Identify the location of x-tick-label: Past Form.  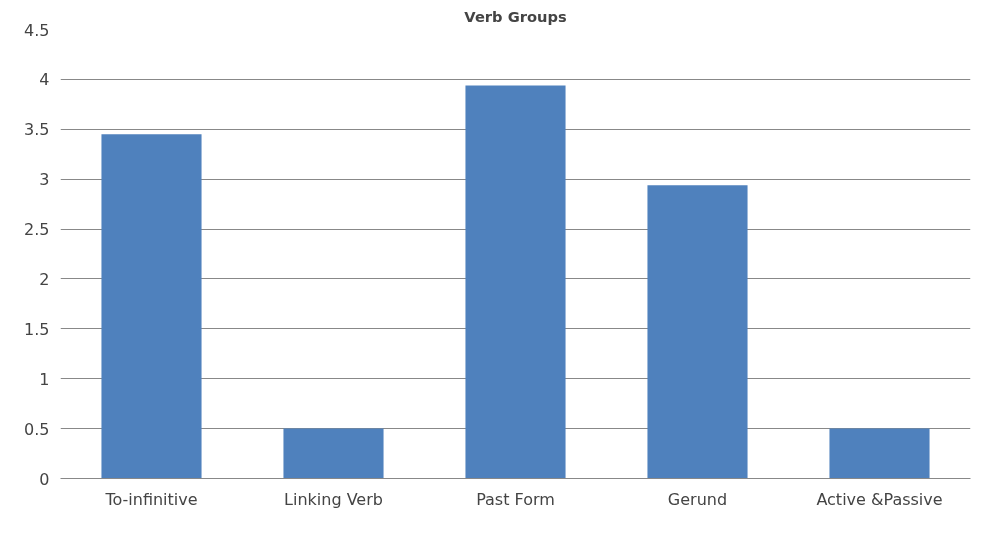
(515, 499).